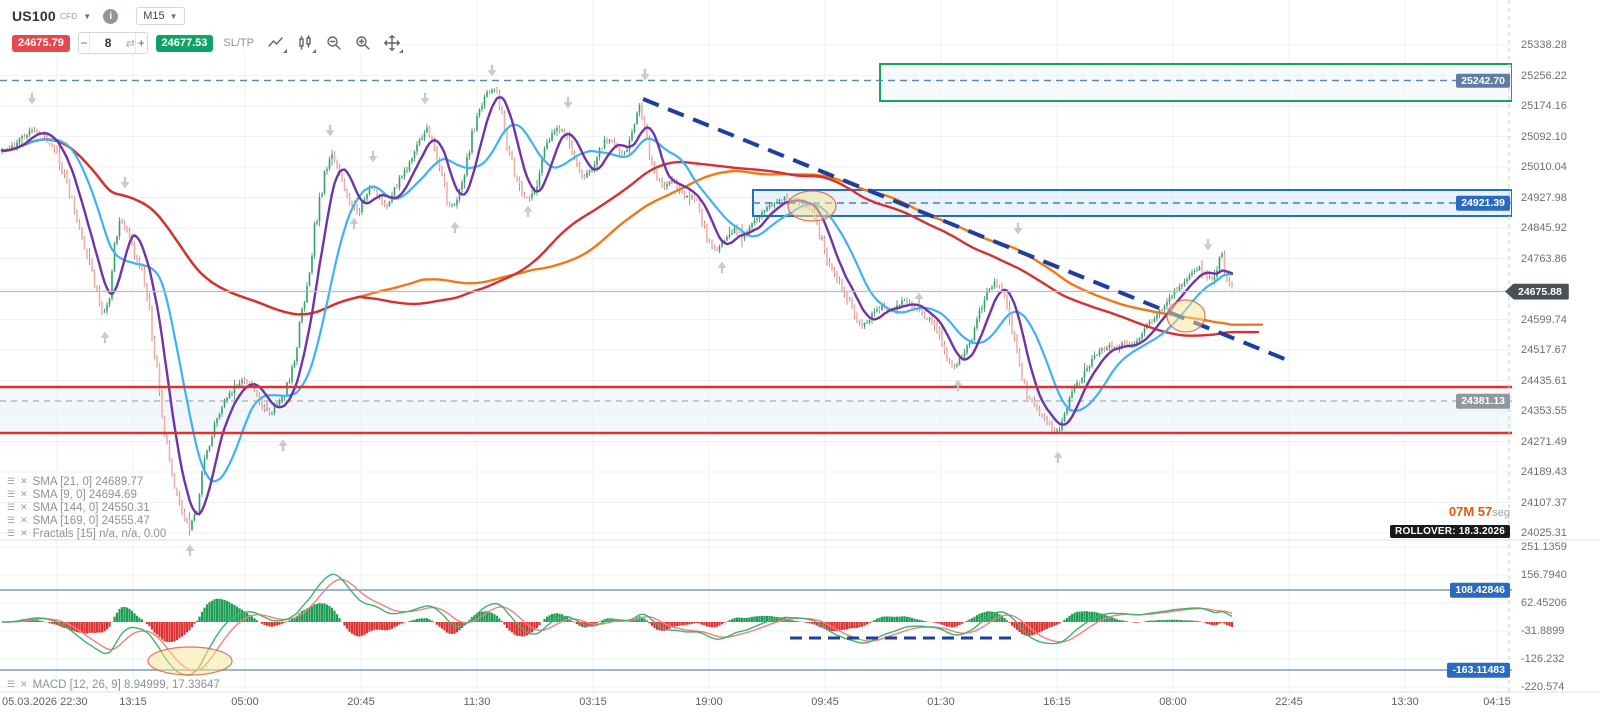  Describe the element at coordinates (1289, 702) in the screenshot. I see `time-axis-label: 22:45` at that location.